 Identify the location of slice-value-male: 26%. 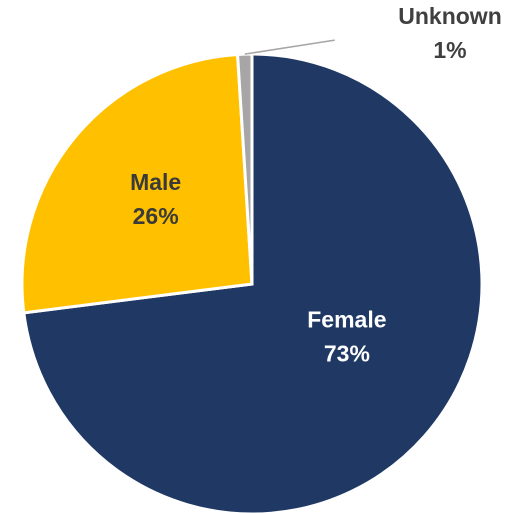
(156, 216).